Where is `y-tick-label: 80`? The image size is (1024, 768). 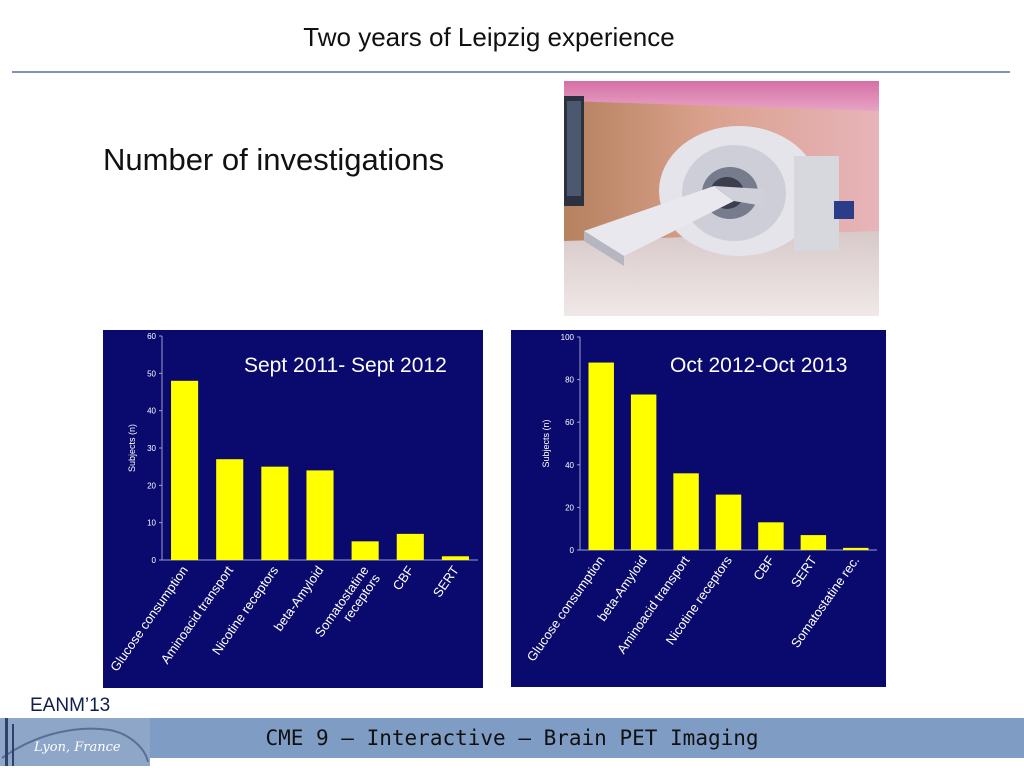 y-tick-label: 80 is located at coordinates (569, 380).